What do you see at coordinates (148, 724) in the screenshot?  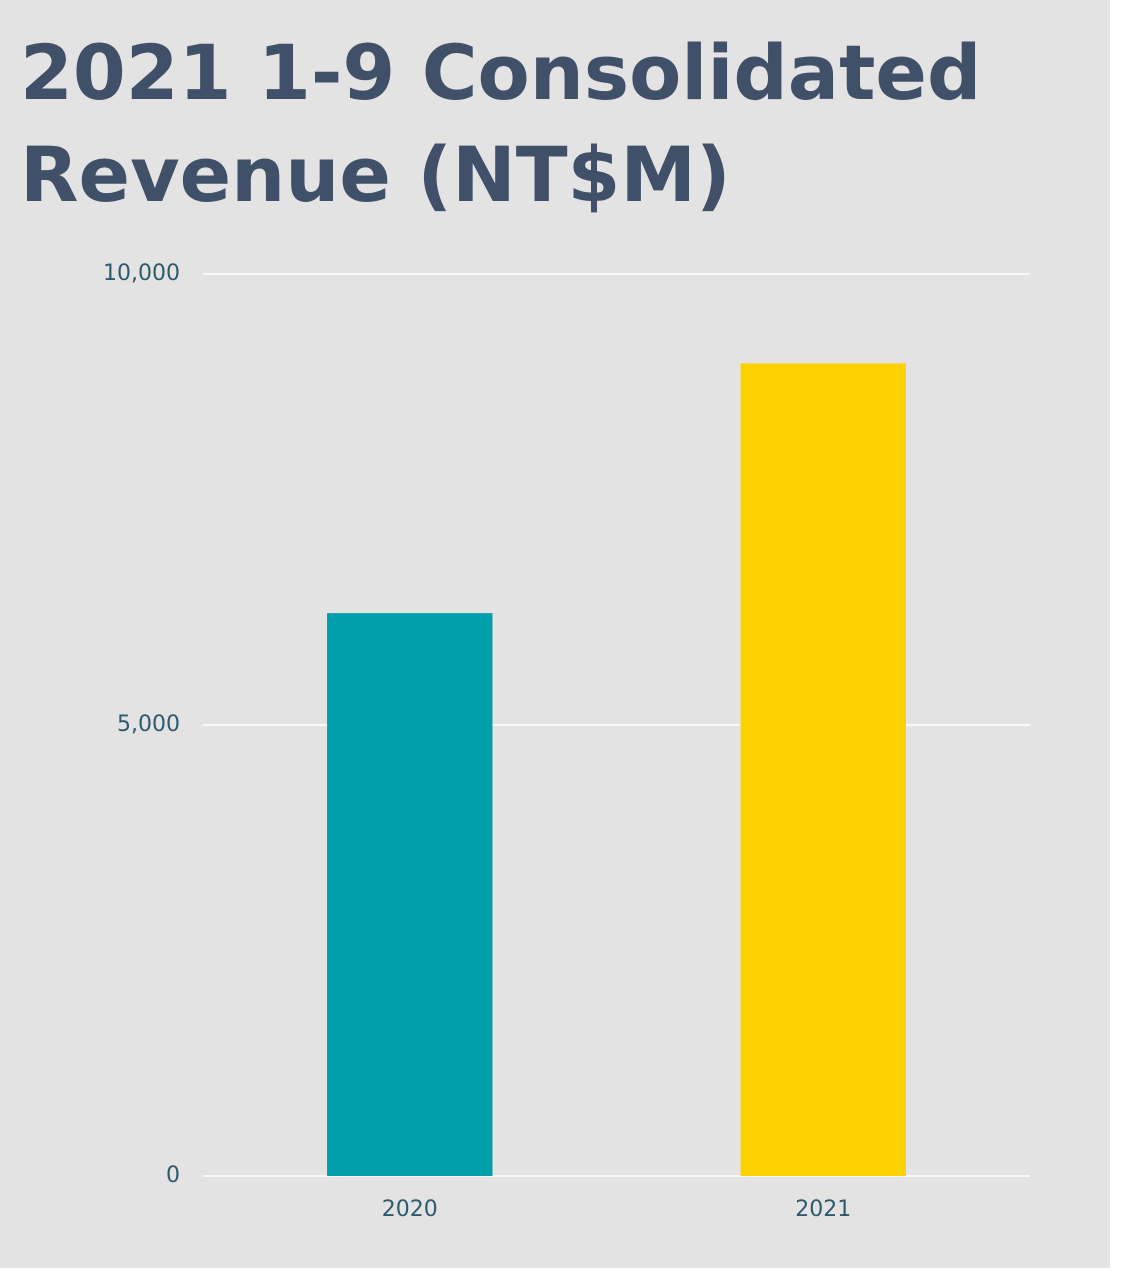 I see `y-tick-label: 5,000` at bounding box center [148, 724].